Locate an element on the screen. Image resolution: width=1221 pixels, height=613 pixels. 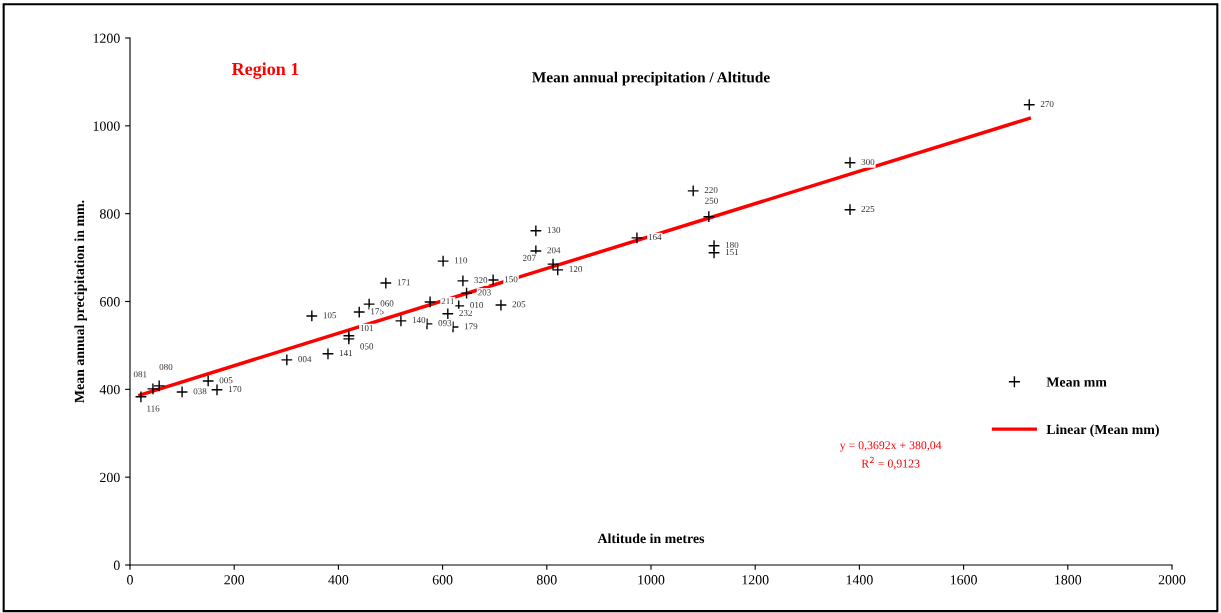
x-tick-label: 1600 is located at coordinates (963, 580).